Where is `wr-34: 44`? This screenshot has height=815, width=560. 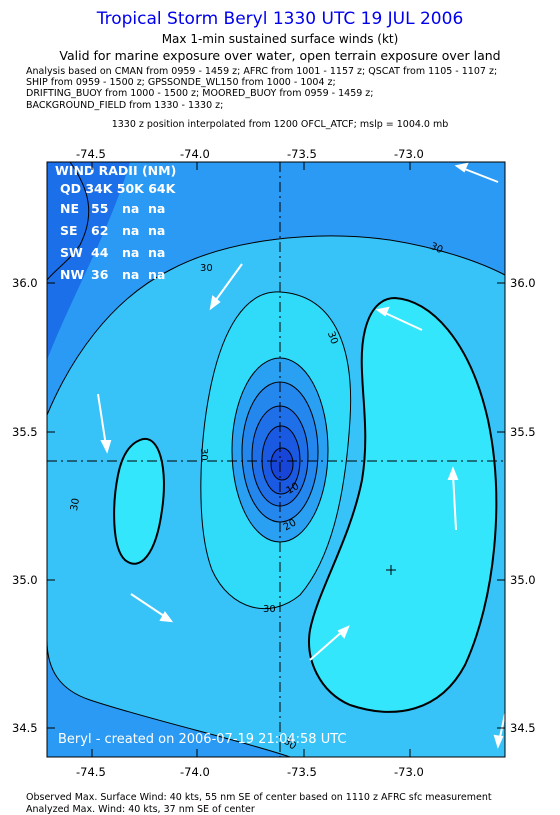 wr-34: 44 is located at coordinates (100, 252).